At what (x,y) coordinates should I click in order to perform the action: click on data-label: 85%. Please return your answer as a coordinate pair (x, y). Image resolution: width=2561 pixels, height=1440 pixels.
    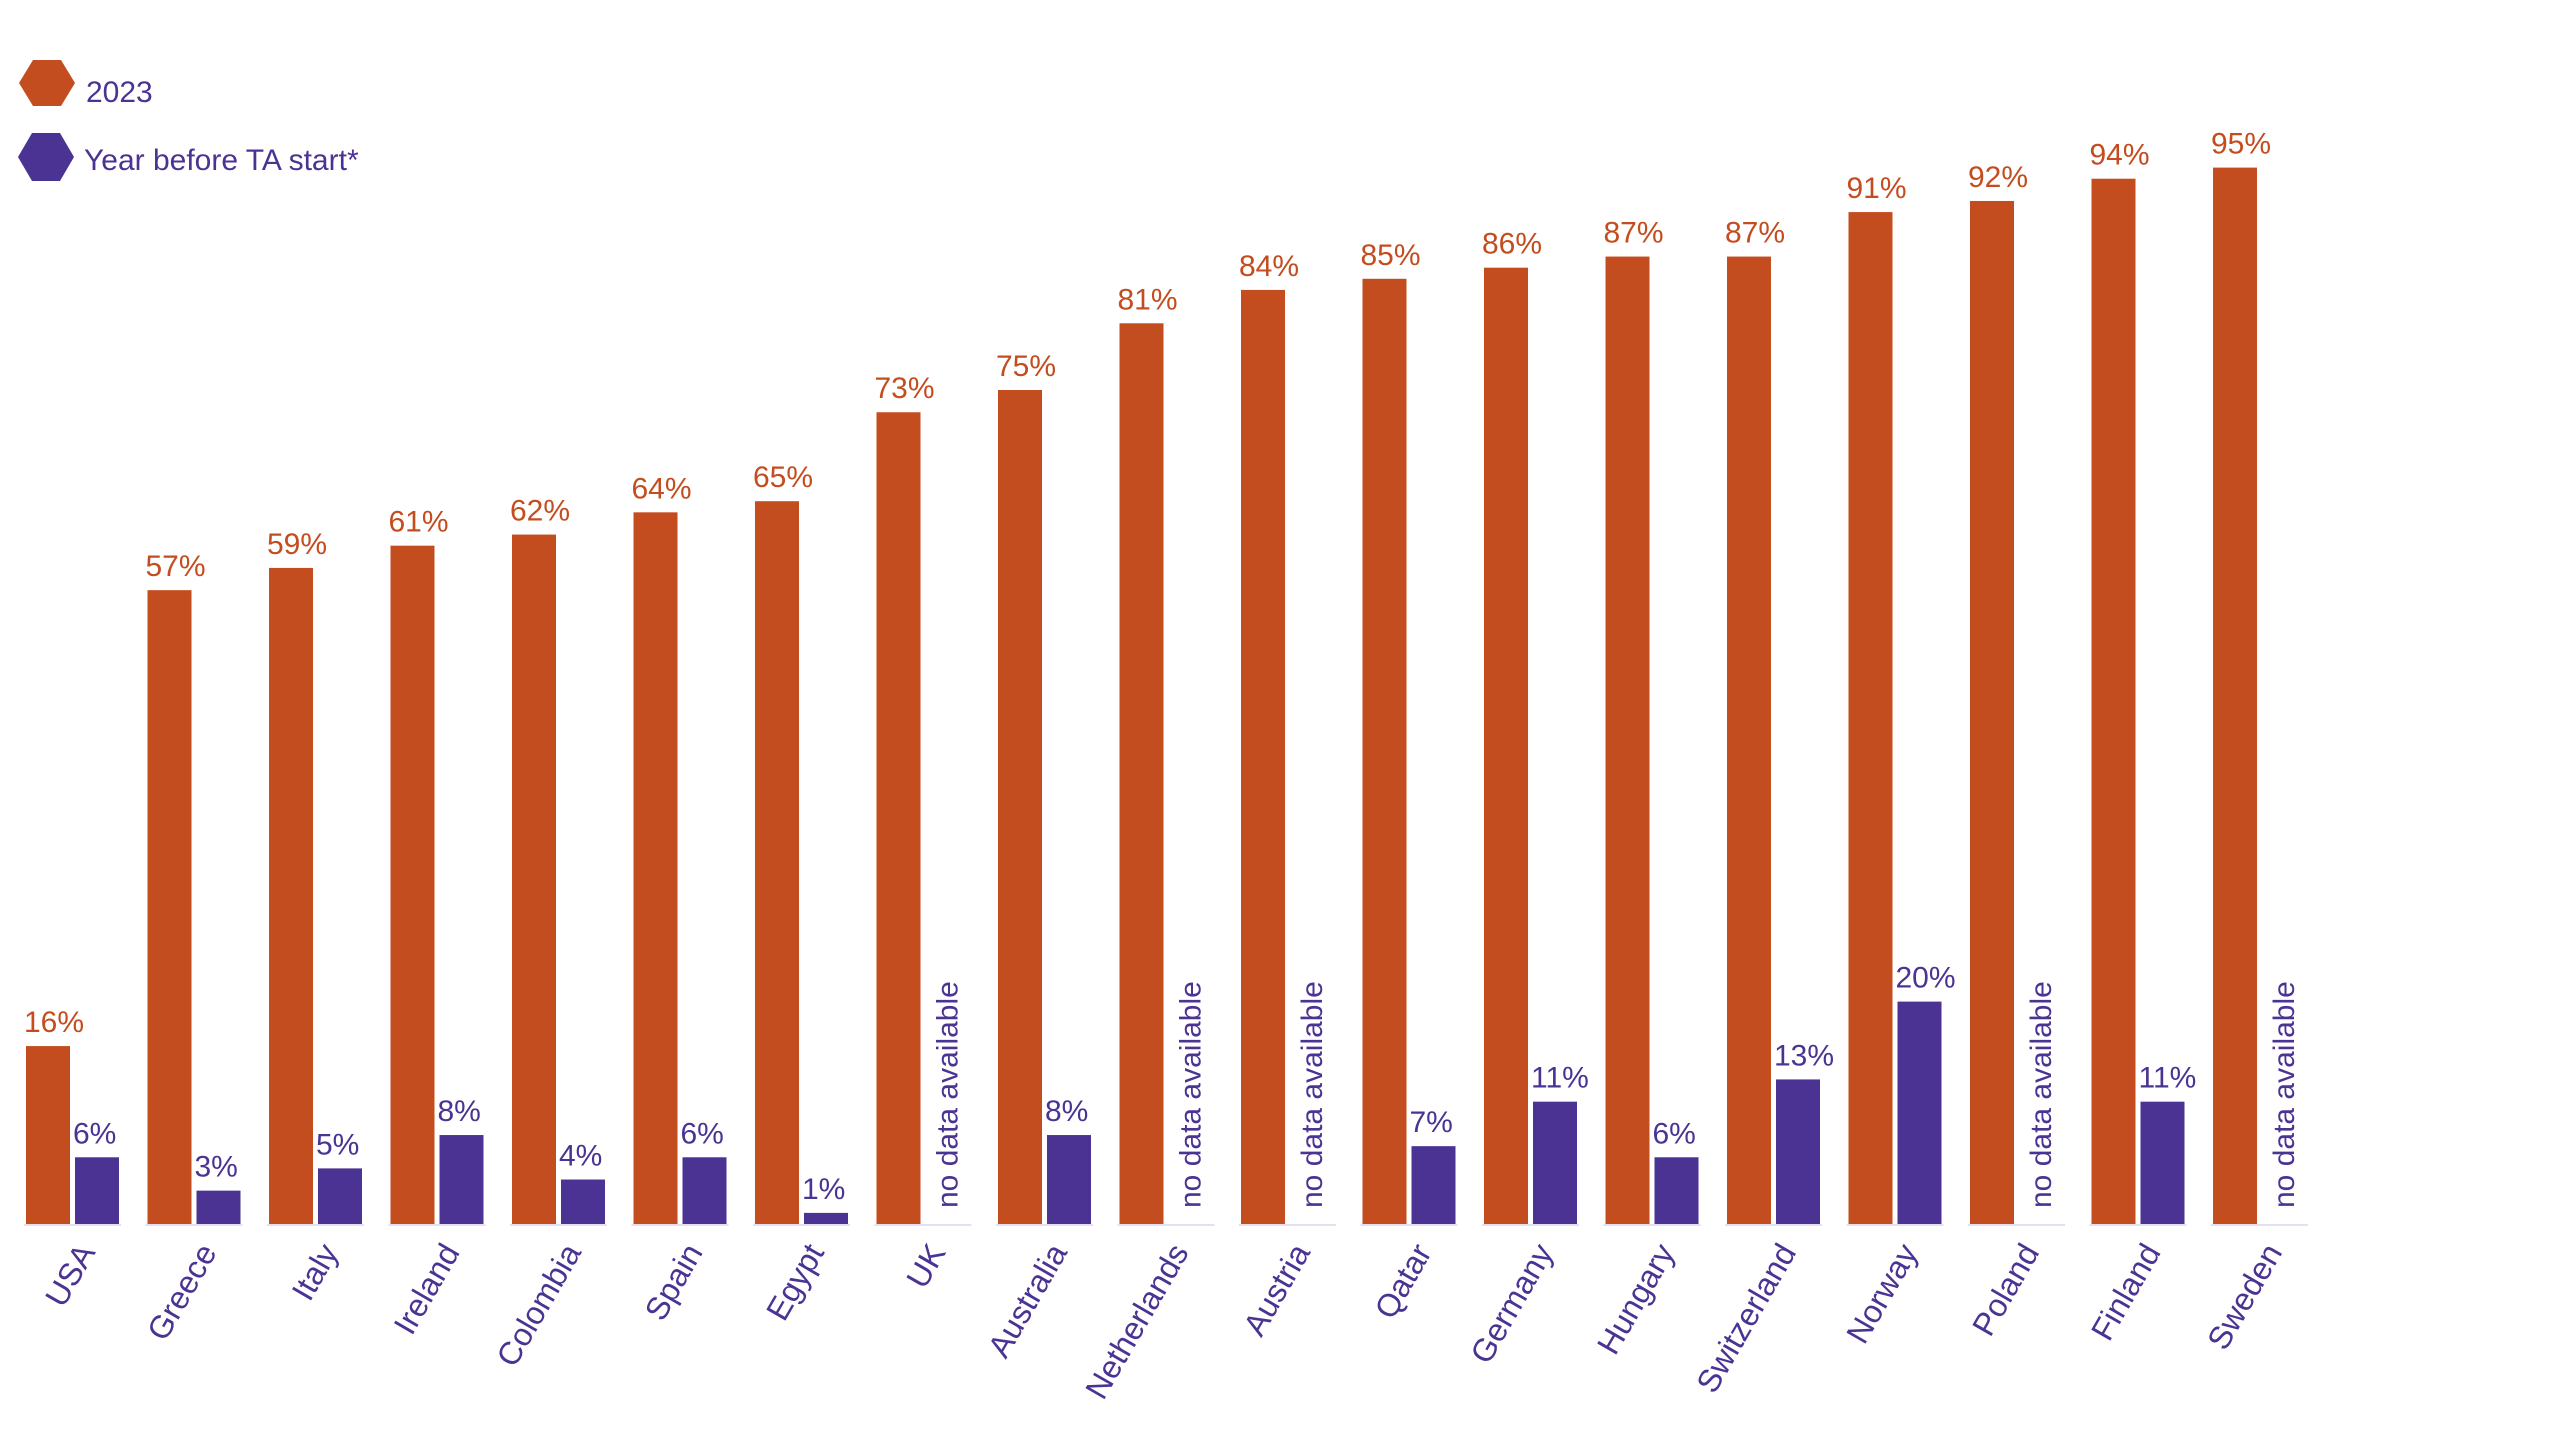
    Looking at the image, I should click on (1391, 255).